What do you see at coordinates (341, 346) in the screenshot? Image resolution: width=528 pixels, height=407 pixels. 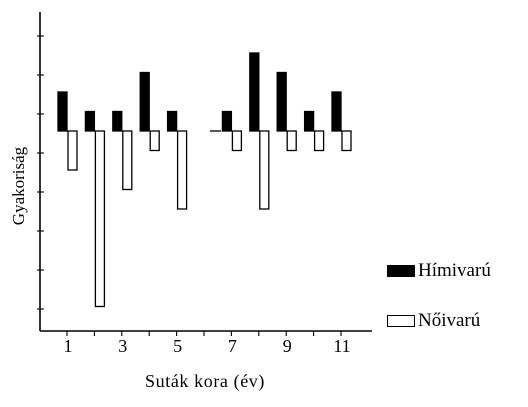 I see `x-tick-label-11: 11` at bounding box center [341, 346].